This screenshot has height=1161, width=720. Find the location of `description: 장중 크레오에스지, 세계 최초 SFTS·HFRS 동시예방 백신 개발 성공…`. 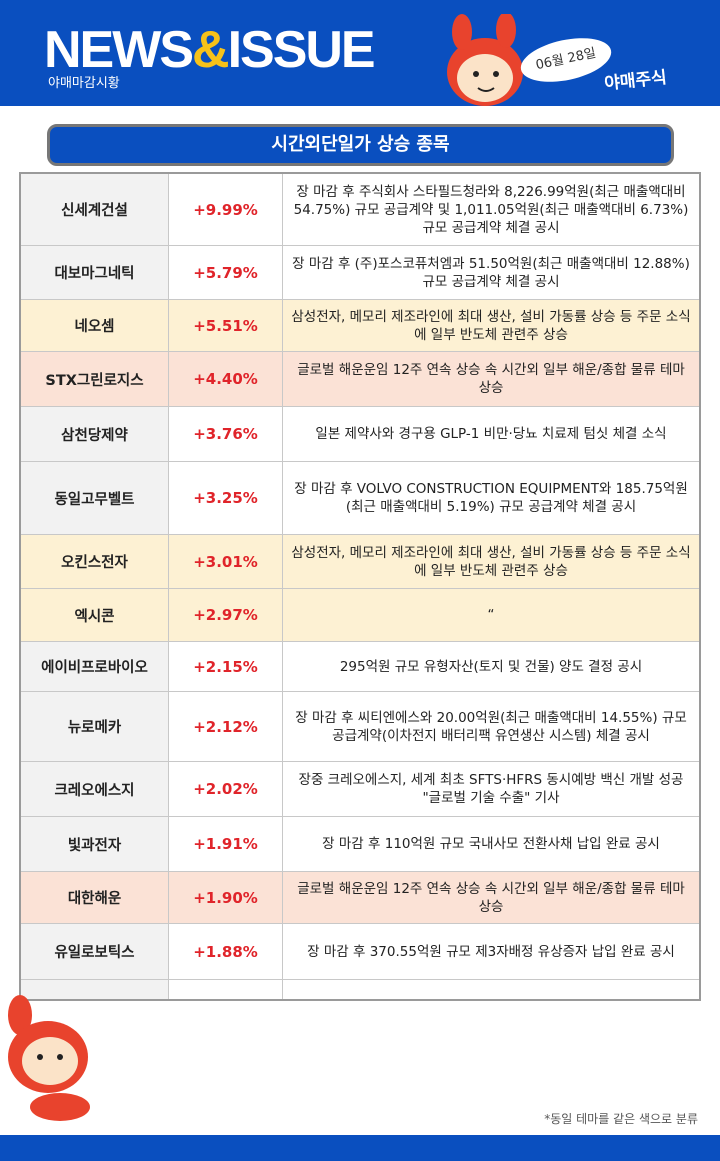

description: 장중 크레오에스지, 세계 최초 SFTS·HFRS 동시예방 백신 개발 성공… is located at coordinates (491, 789).